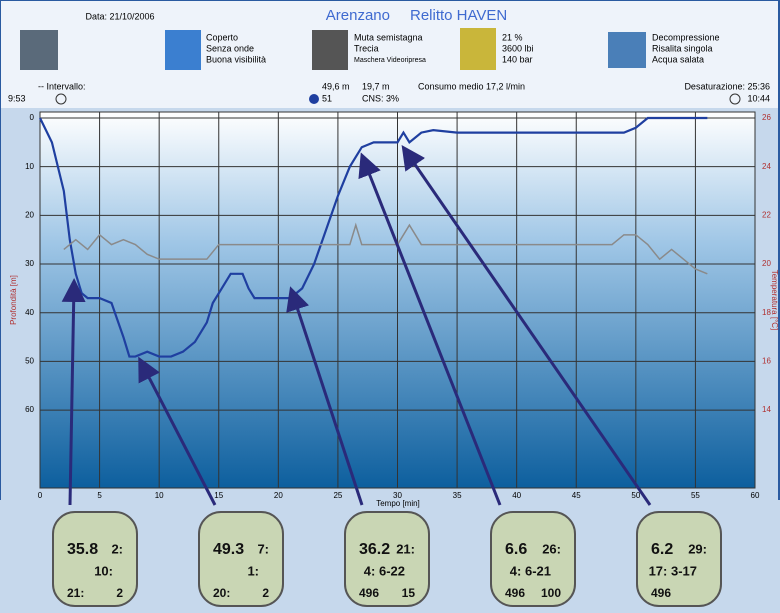 Image resolution: width=780 pixels, height=613 pixels. What do you see at coordinates (358, 15) in the screenshot?
I see `title: Arenzano` at bounding box center [358, 15].